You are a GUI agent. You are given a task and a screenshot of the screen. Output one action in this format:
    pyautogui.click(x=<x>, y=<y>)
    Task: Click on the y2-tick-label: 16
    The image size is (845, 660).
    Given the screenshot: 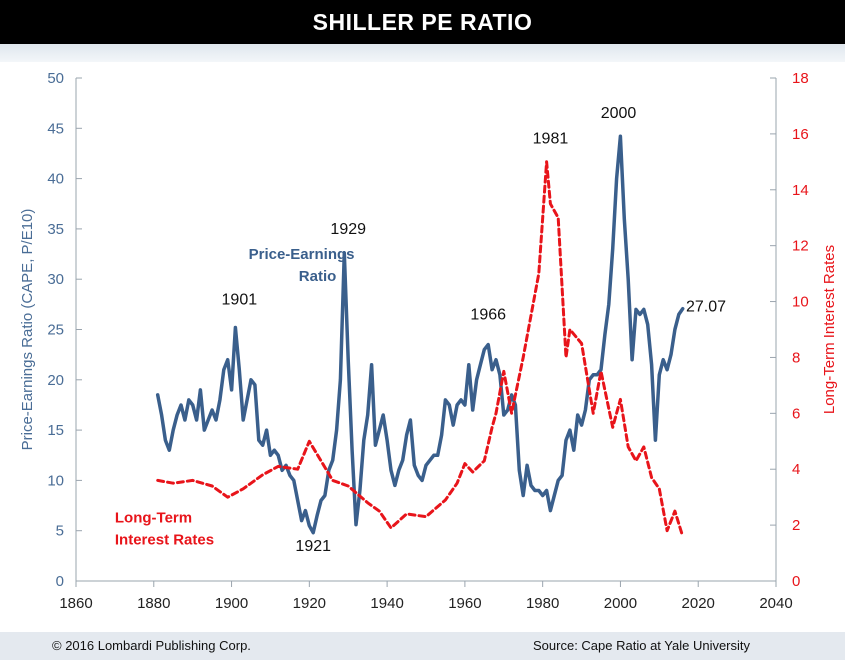 What is the action you would take?
    pyautogui.click(x=800, y=134)
    